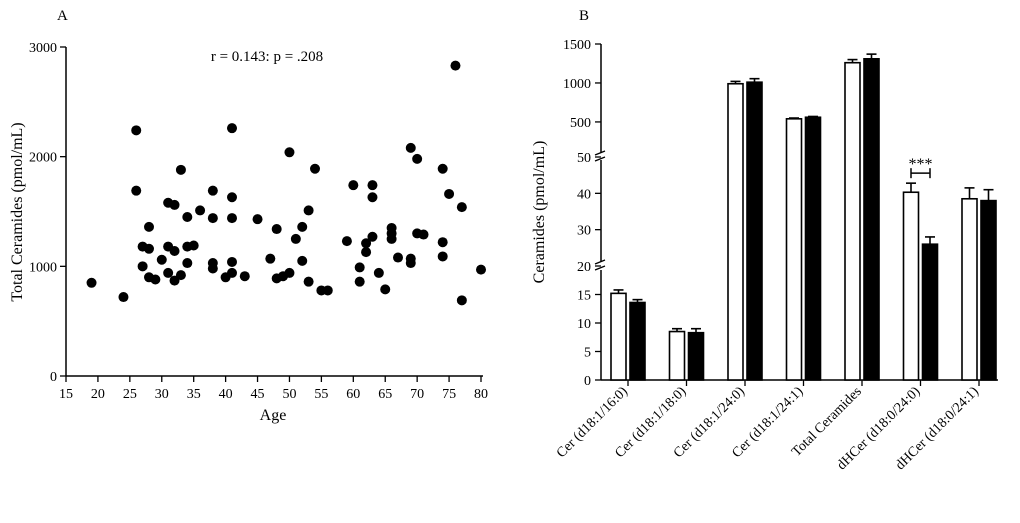  What do you see at coordinates (289, 394) in the screenshot?
I see `x-tick-label: 50` at bounding box center [289, 394].